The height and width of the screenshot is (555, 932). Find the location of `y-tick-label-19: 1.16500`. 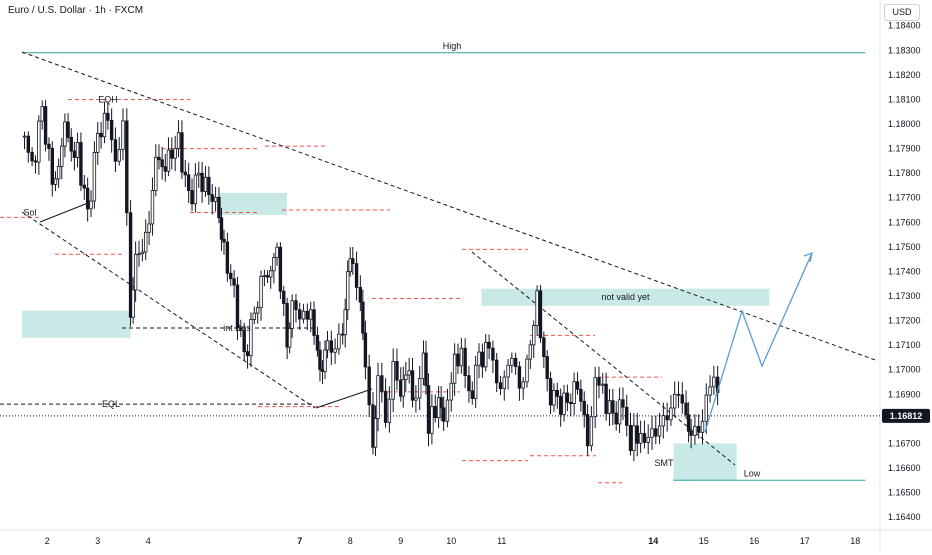

y-tick-label-19: 1.16500 is located at coordinates (904, 493).